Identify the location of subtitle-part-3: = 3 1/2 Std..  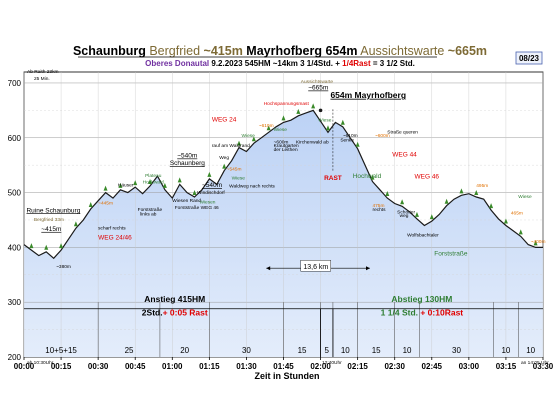
(393, 63).